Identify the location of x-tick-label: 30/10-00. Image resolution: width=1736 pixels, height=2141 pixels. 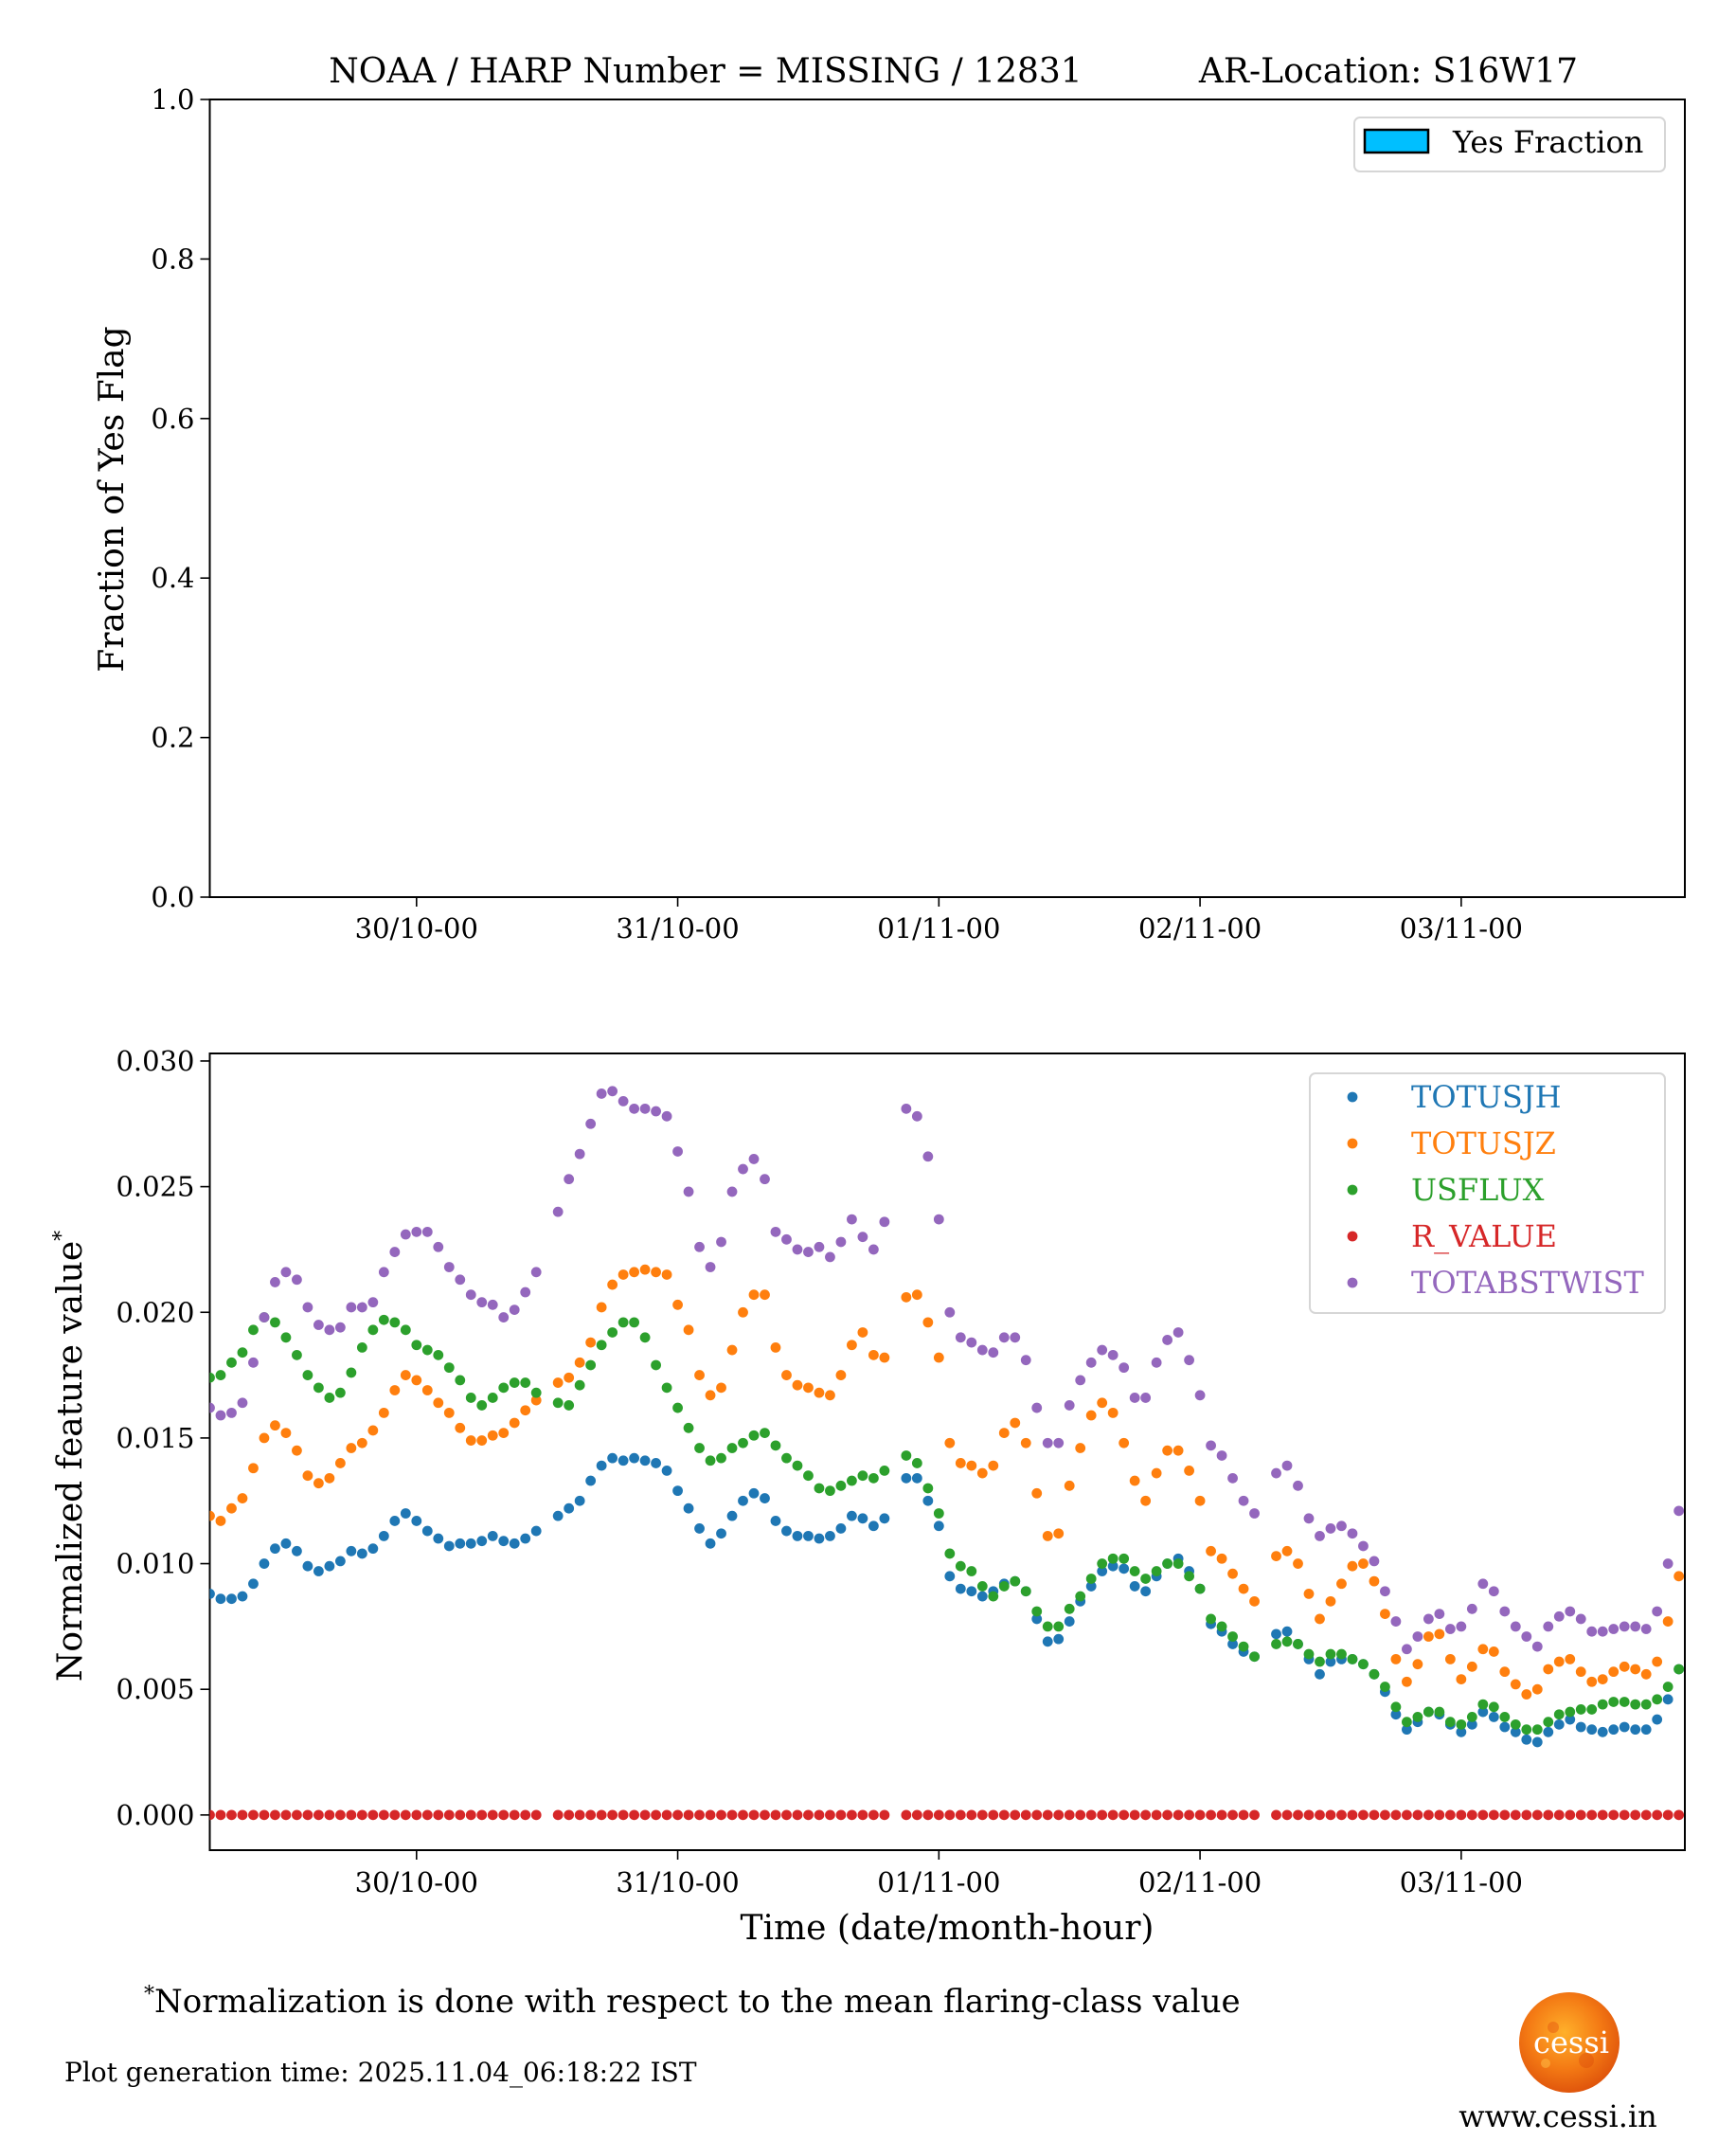
(416, 1882).